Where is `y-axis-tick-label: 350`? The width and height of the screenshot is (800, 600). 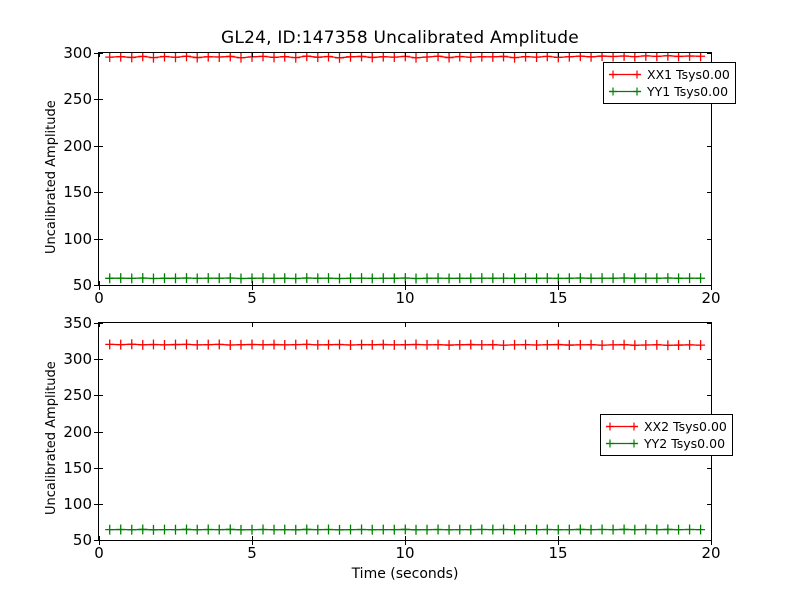 y-axis-tick-label: 350 is located at coordinates (77, 323).